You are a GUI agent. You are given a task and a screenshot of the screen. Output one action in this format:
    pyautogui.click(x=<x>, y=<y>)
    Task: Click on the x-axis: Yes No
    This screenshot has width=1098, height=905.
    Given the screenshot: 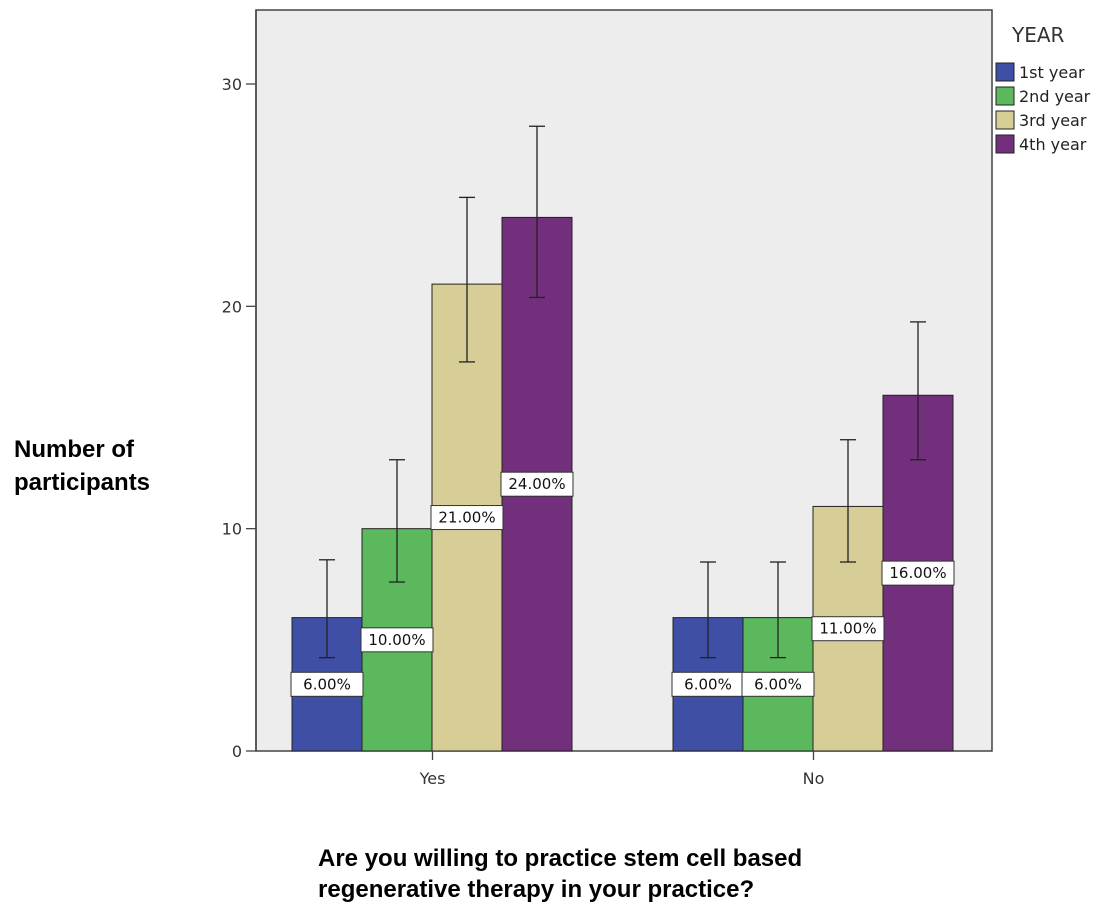 What is the action you would take?
    pyautogui.click(x=622, y=769)
    